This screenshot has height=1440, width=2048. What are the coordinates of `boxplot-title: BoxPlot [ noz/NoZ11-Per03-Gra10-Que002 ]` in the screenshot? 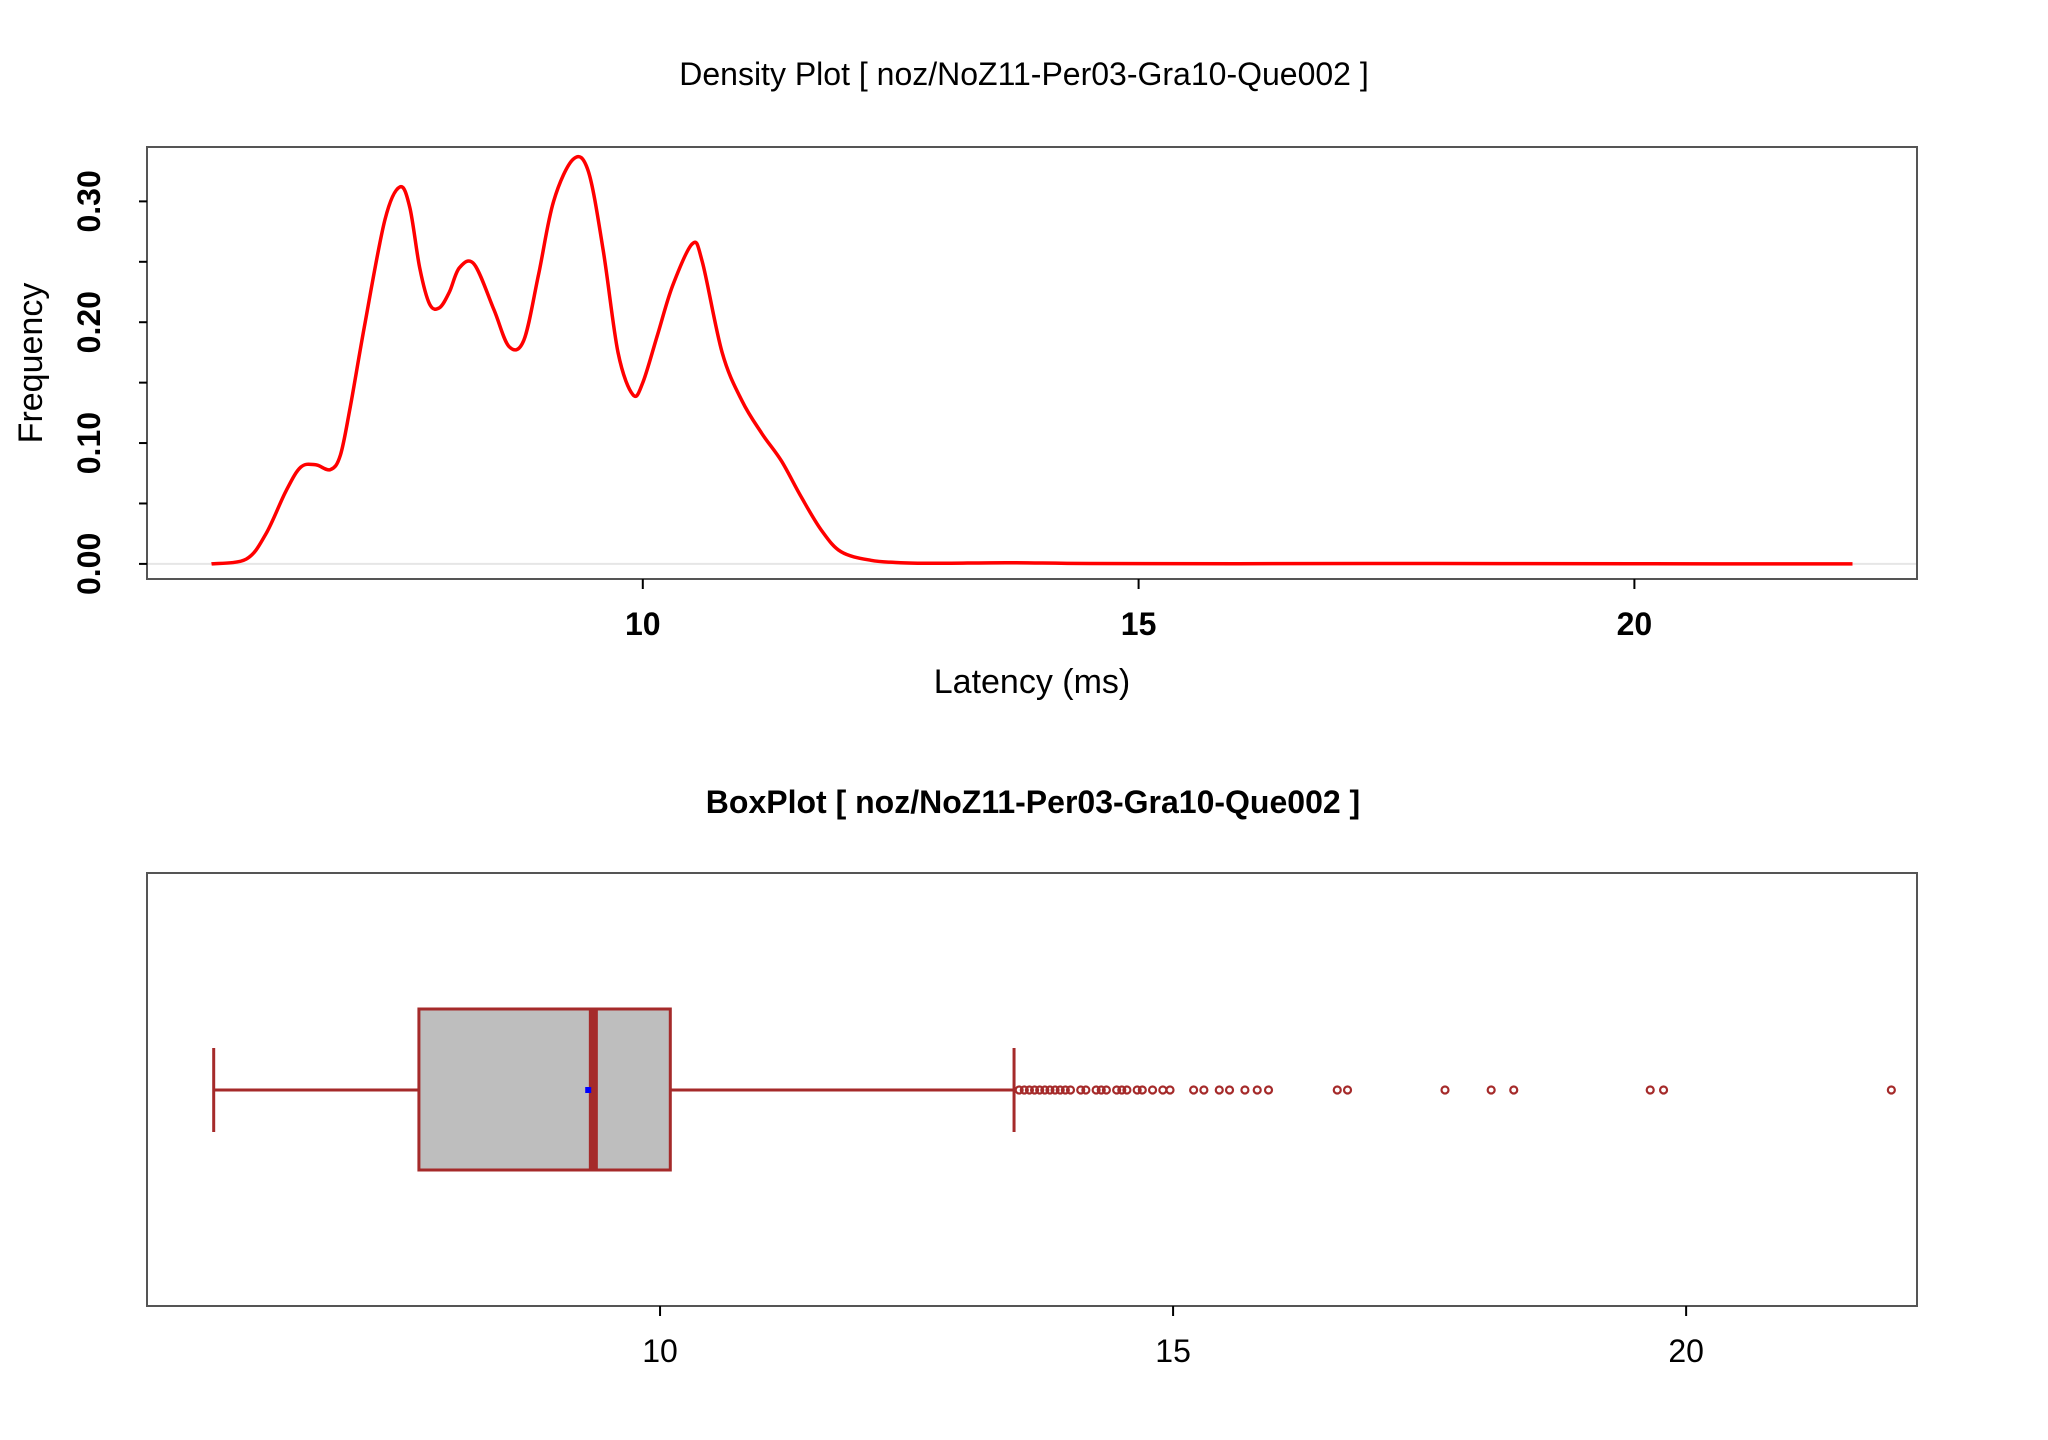 It's located at (1033, 802).